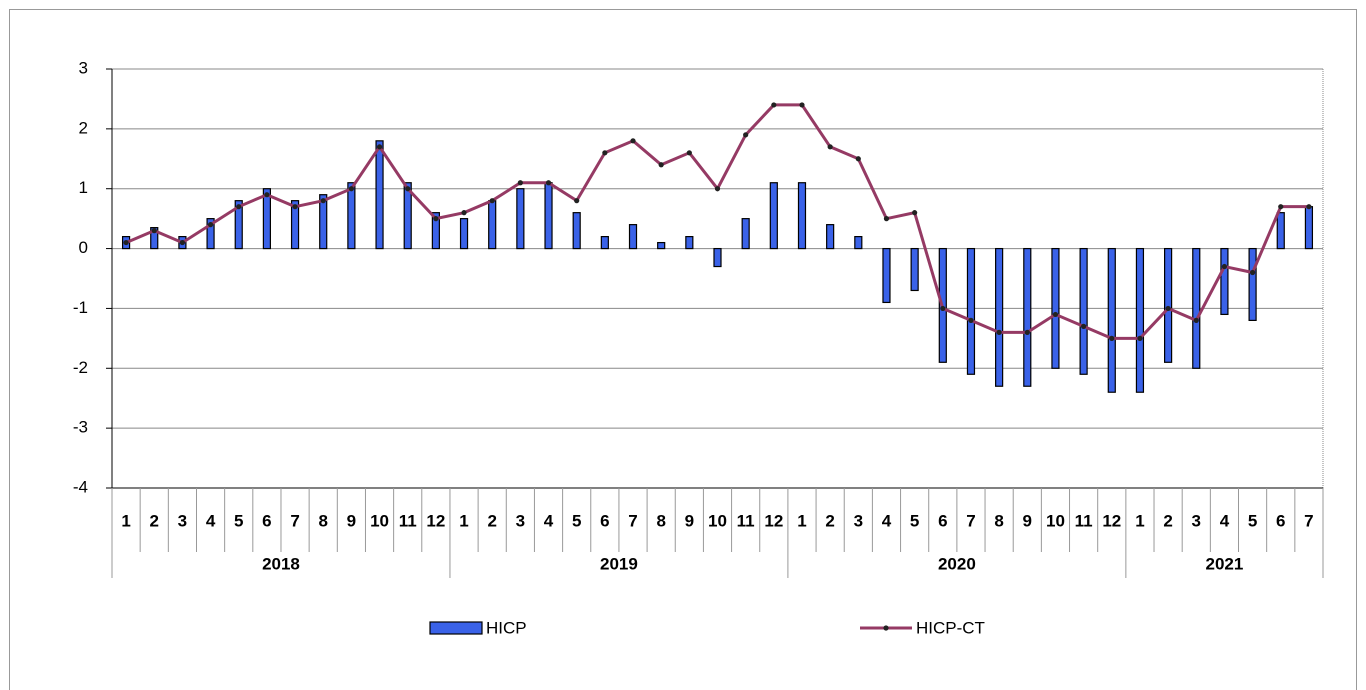 The image size is (1366, 690). What do you see at coordinates (1225, 563) in the screenshot?
I see `group-label: 2021` at bounding box center [1225, 563].